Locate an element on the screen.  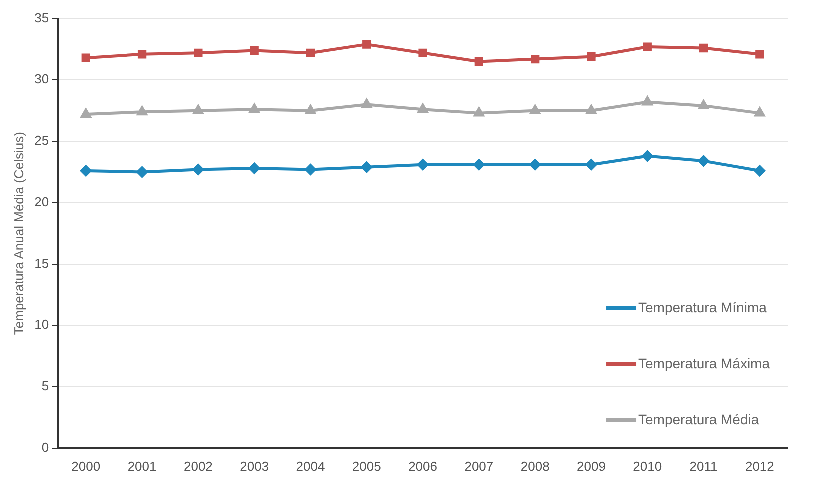
x-tick-label: 2001 is located at coordinates (142, 466).